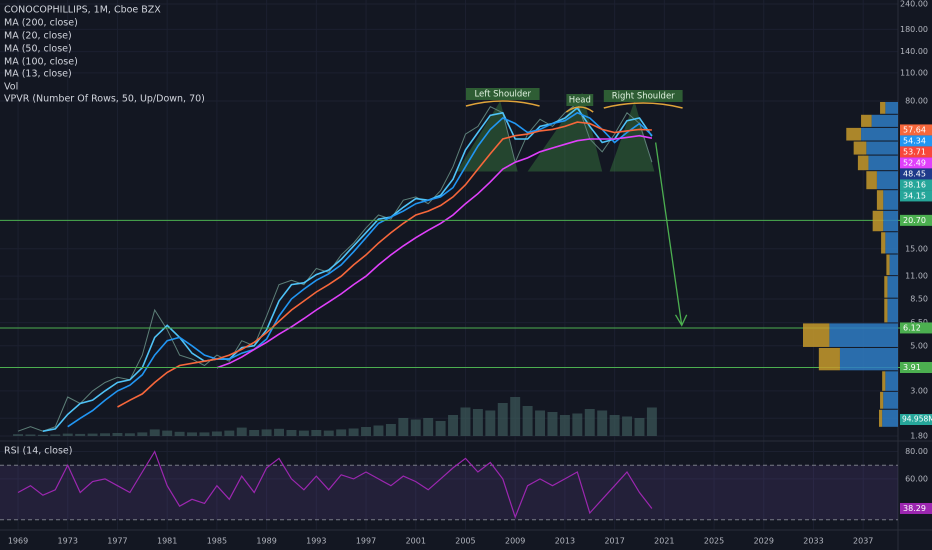 This screenshot has height=550, width=932. What do you see at coordinates (316, 541) in the screenshot?
I see `x-tick-label: 1993` at bounding box center [316, 541].